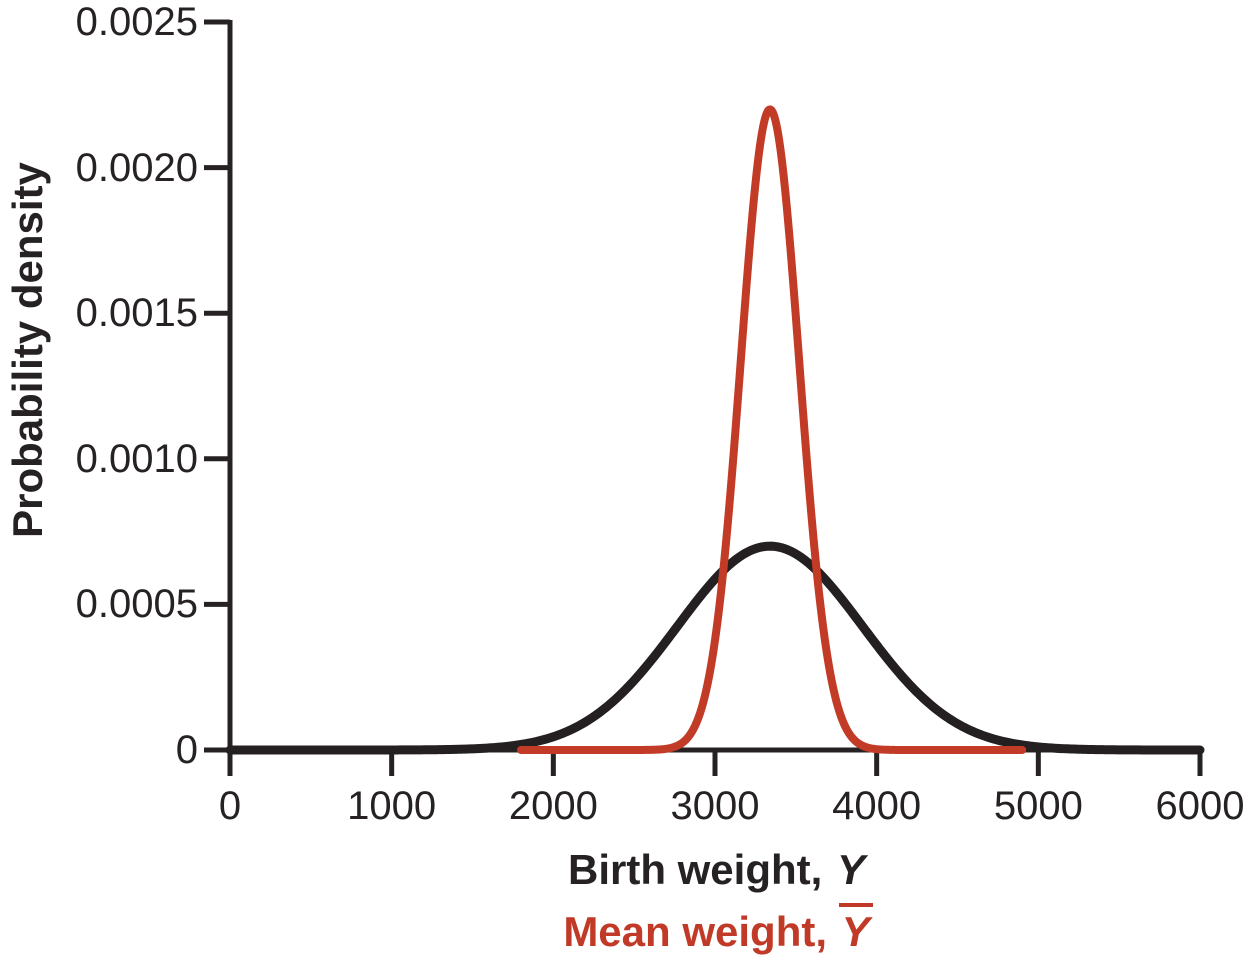 This screenshot has height=970, width=1247. Describe the element at coordinates (136, 604) in the screenshot. I see `y-tick-label: 0.0005` at that location.